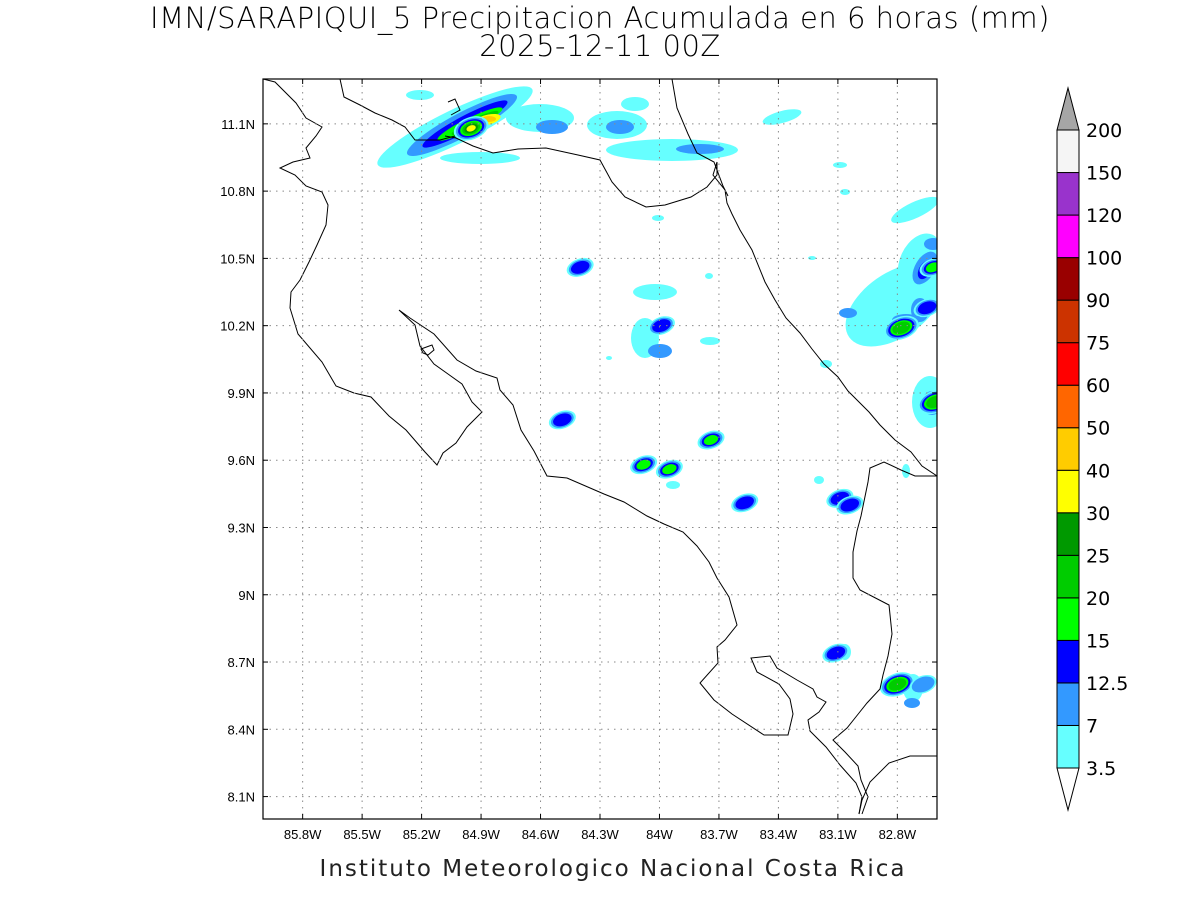  What do you see at coordinates (1098, 641) in the screenshot?
I see `colorbar-label: 15` at bounding box center [1098, 641].